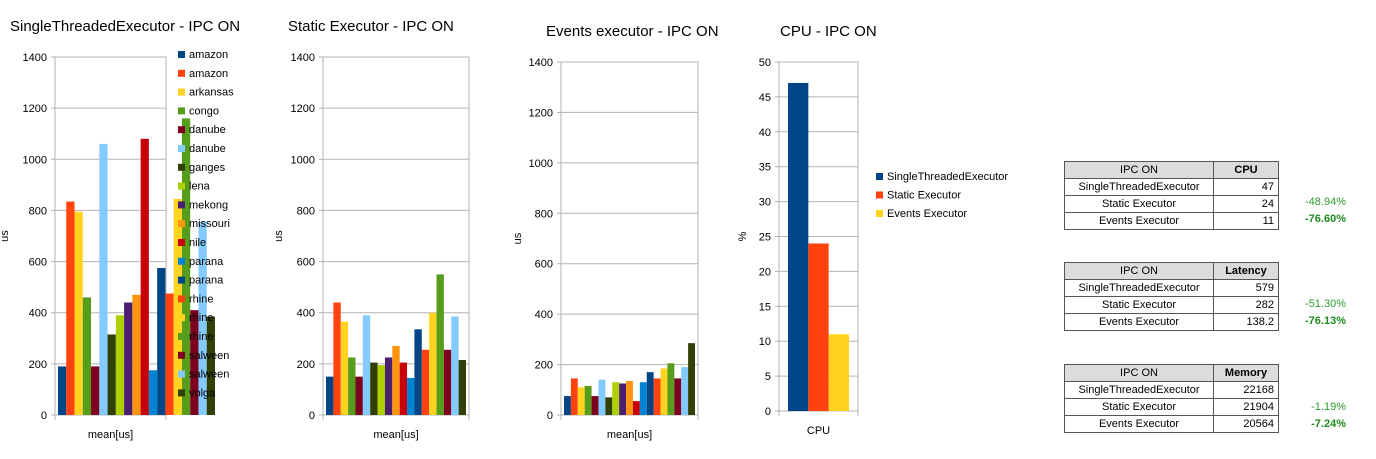 Image resolution: width=1376 pixels, height=459 pixels. I want to click on chart-title: CPU - IPC ON, so click(828, 31).